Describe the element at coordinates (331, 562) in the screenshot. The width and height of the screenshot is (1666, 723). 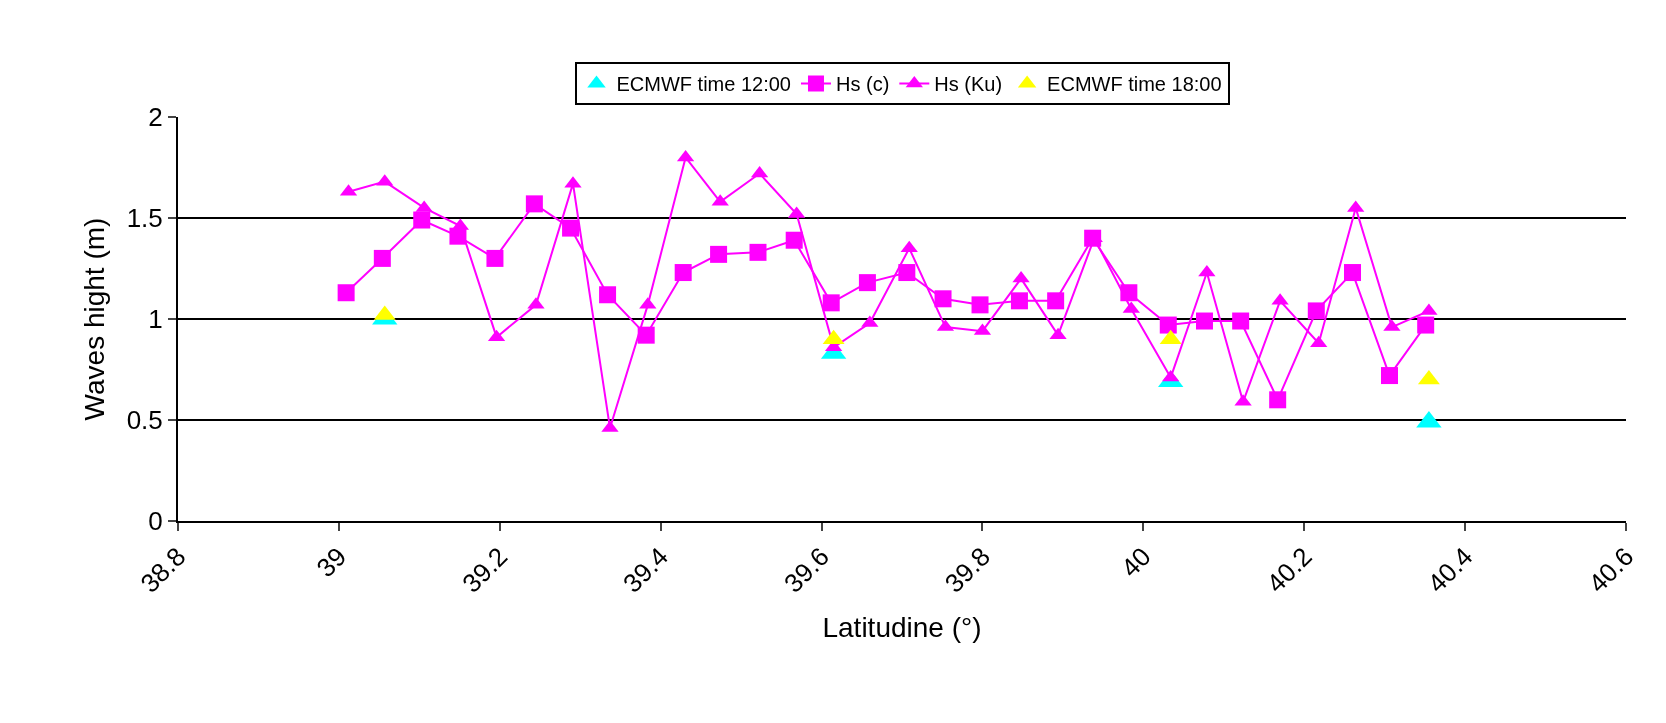
I see `x-tick-label: 39` at that location.